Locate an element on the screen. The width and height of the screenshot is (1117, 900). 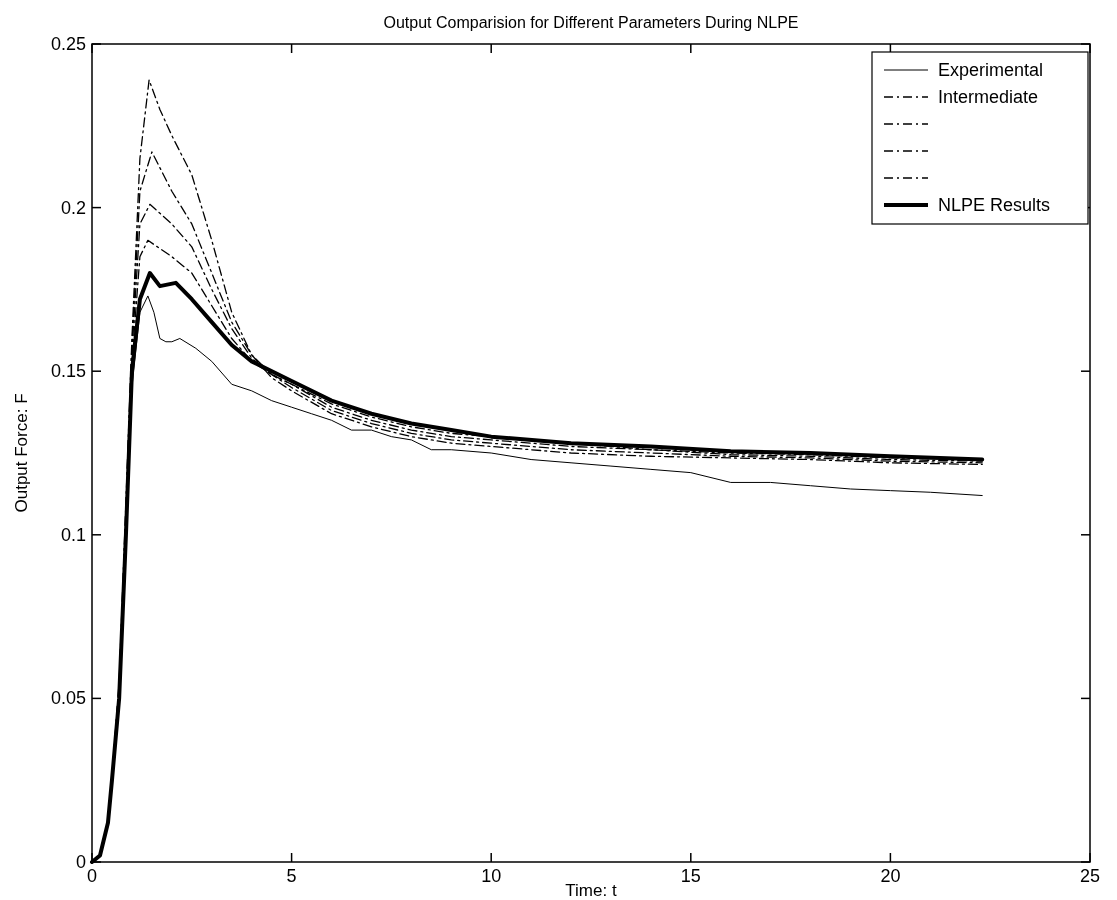
x-tick-label: 10 is located at coordinates (491, 876).